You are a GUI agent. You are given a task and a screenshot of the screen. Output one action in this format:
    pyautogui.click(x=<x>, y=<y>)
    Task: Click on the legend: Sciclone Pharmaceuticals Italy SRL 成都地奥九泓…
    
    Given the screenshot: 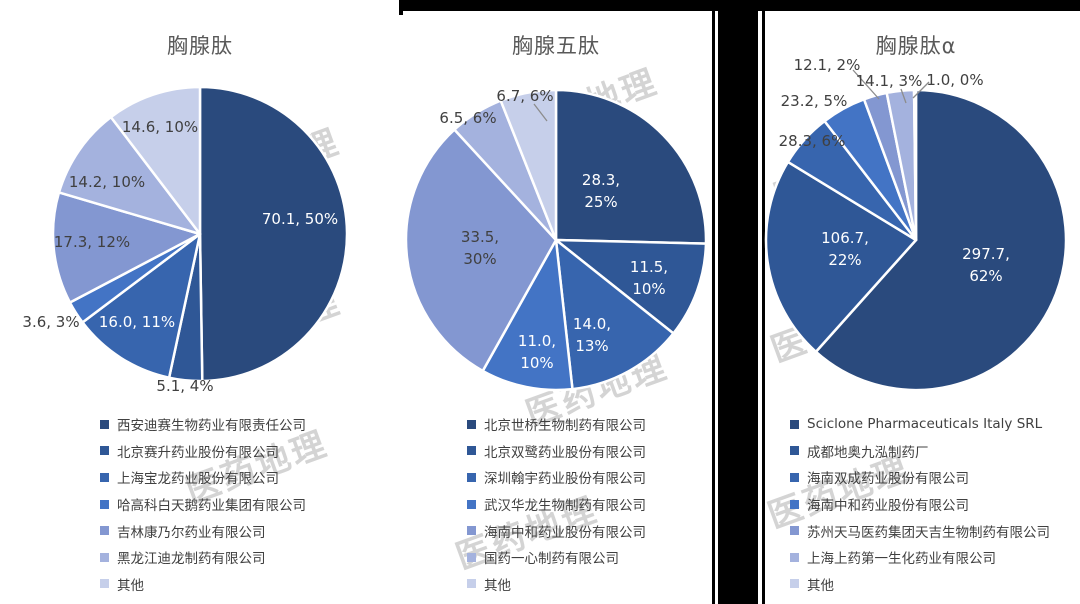 What is the action you would take?
    pyautogui.click(x=920, y=504)
    